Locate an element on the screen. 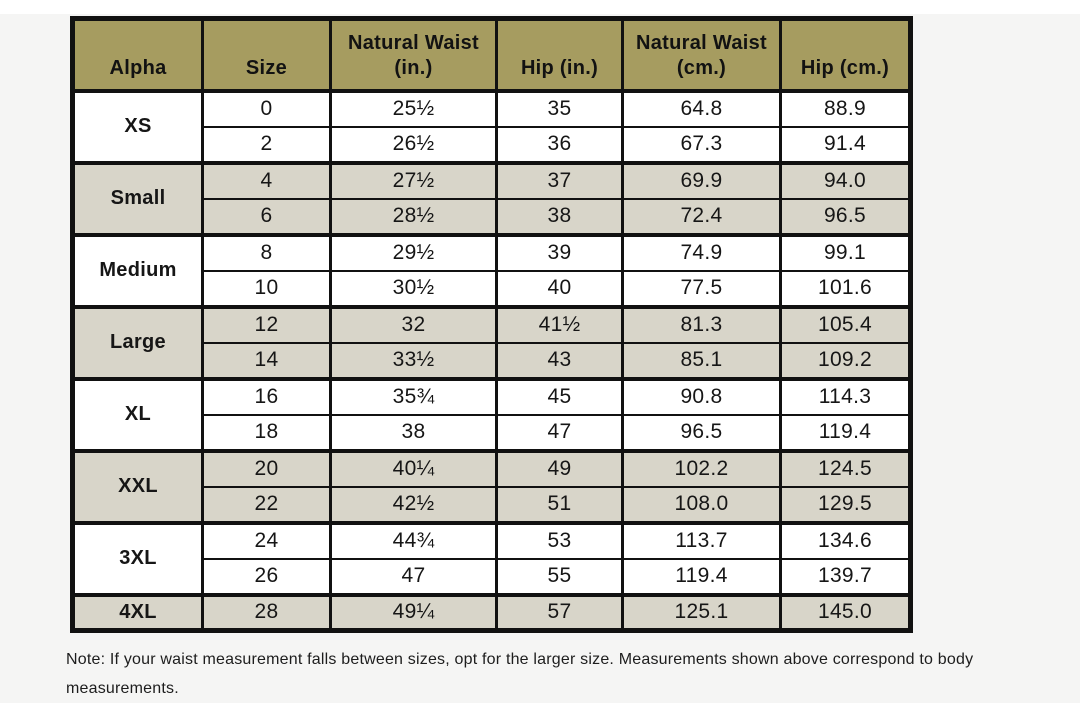 Image resolution: width=1080 pixels, height=703 pixels. data-cell: 27½ is located at coordinates (413, 180).